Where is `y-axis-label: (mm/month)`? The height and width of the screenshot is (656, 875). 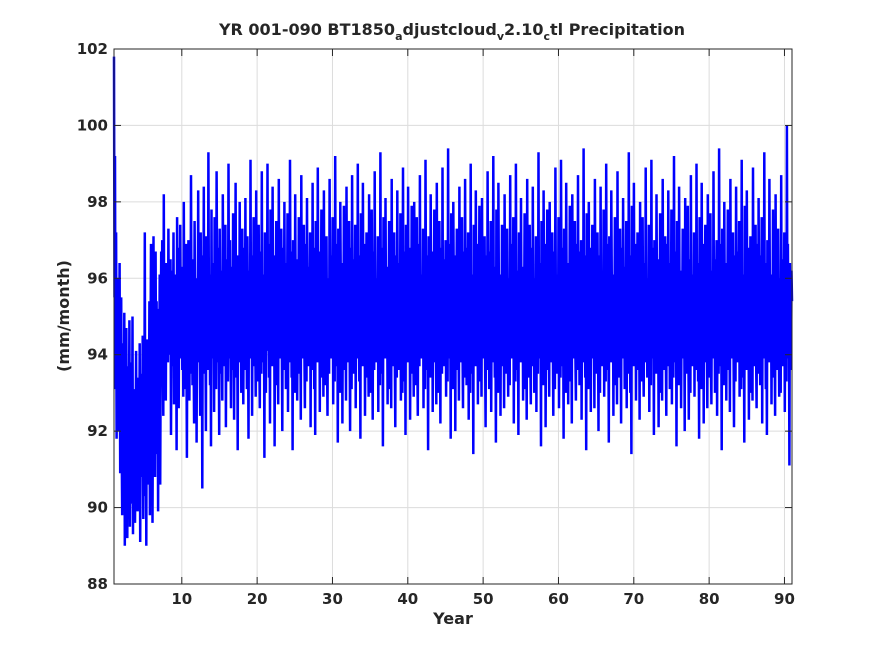 y-axis-label: (mm/month) is located at coordinates (63, 316).